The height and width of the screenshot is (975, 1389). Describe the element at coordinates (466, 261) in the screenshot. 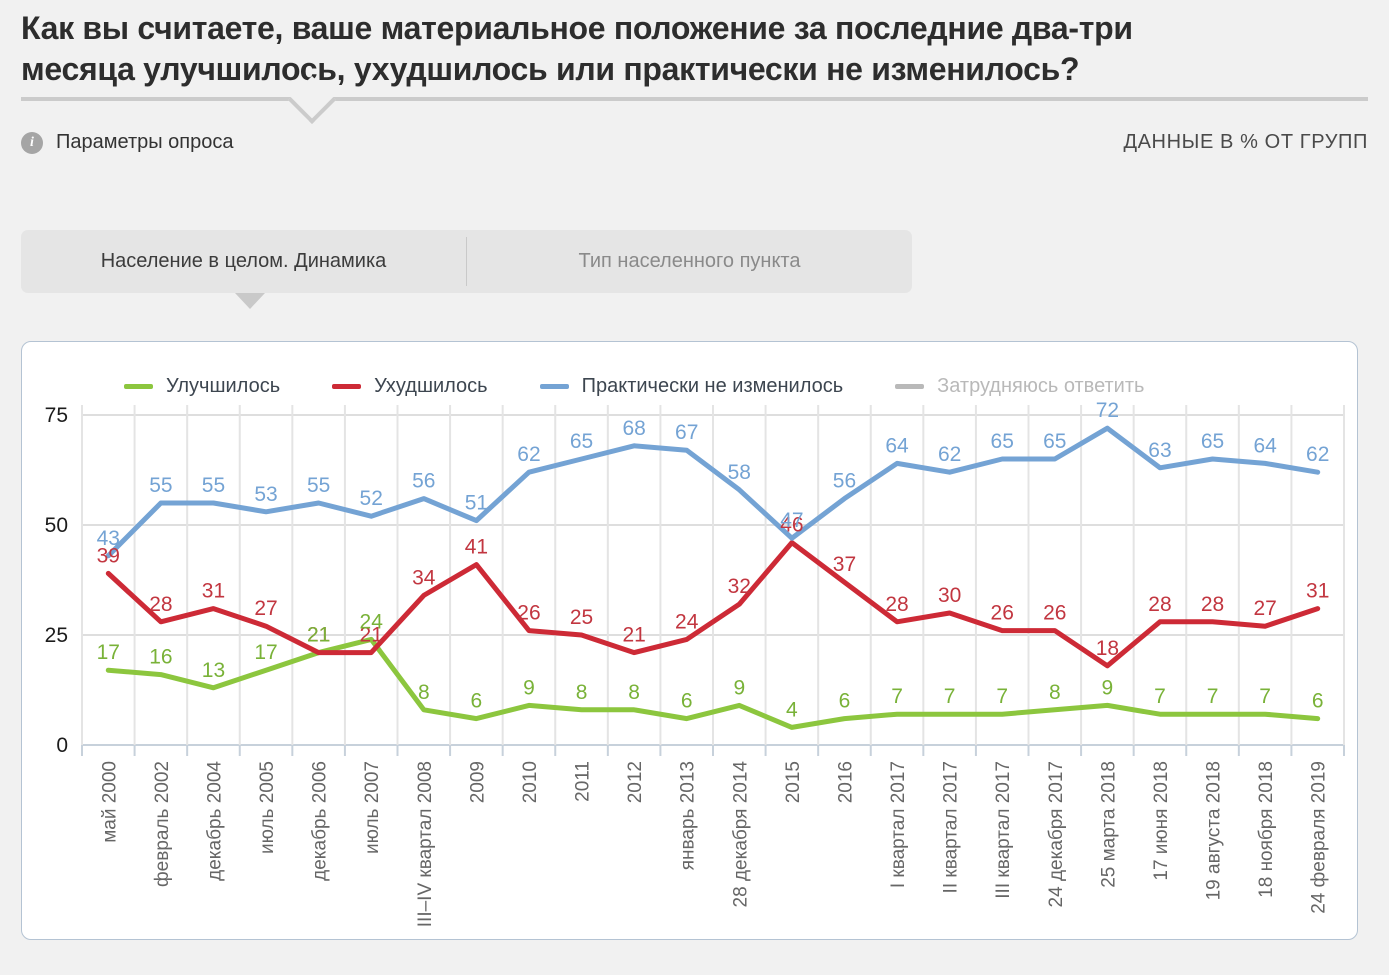

I see `tab-separator` at that location.